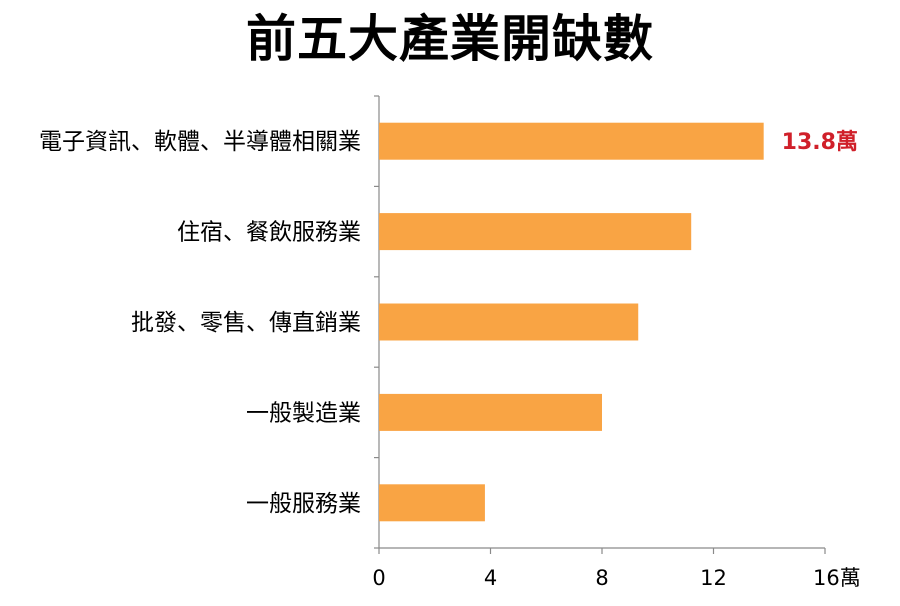  I want to click on data-label: 13.8萬, so click(820, 142).